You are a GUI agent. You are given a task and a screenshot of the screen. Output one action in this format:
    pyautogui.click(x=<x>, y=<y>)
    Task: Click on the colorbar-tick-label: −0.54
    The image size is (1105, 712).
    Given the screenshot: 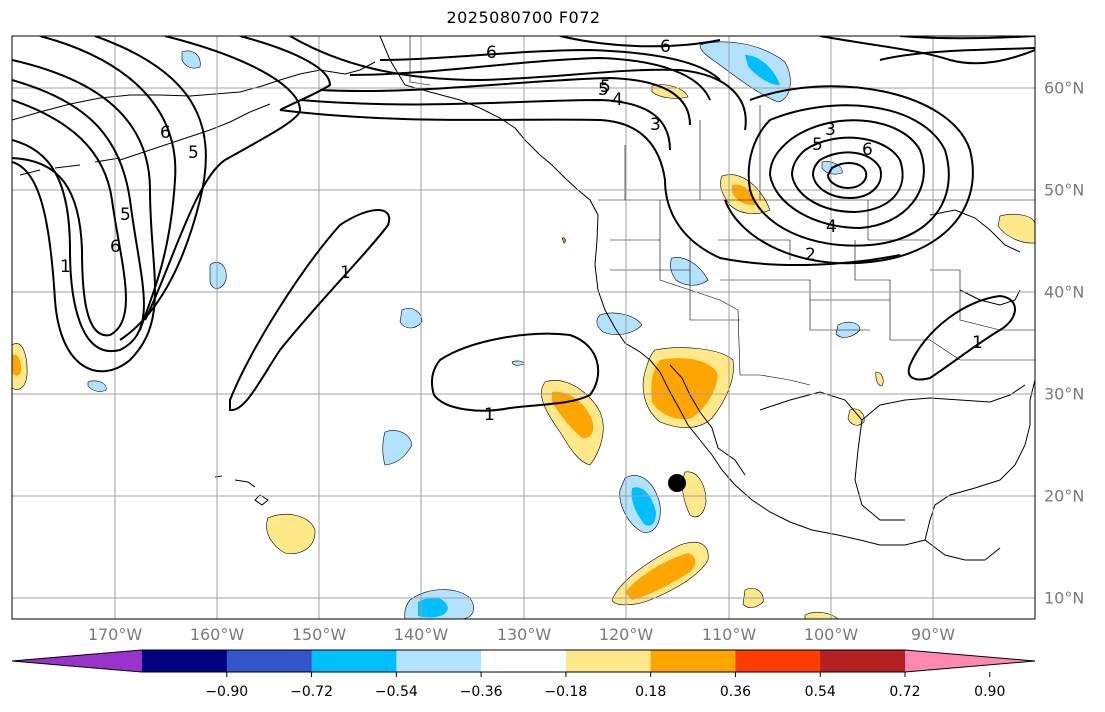 What is the action you would take?
    pyautogui.click(x=396, y=692)
    